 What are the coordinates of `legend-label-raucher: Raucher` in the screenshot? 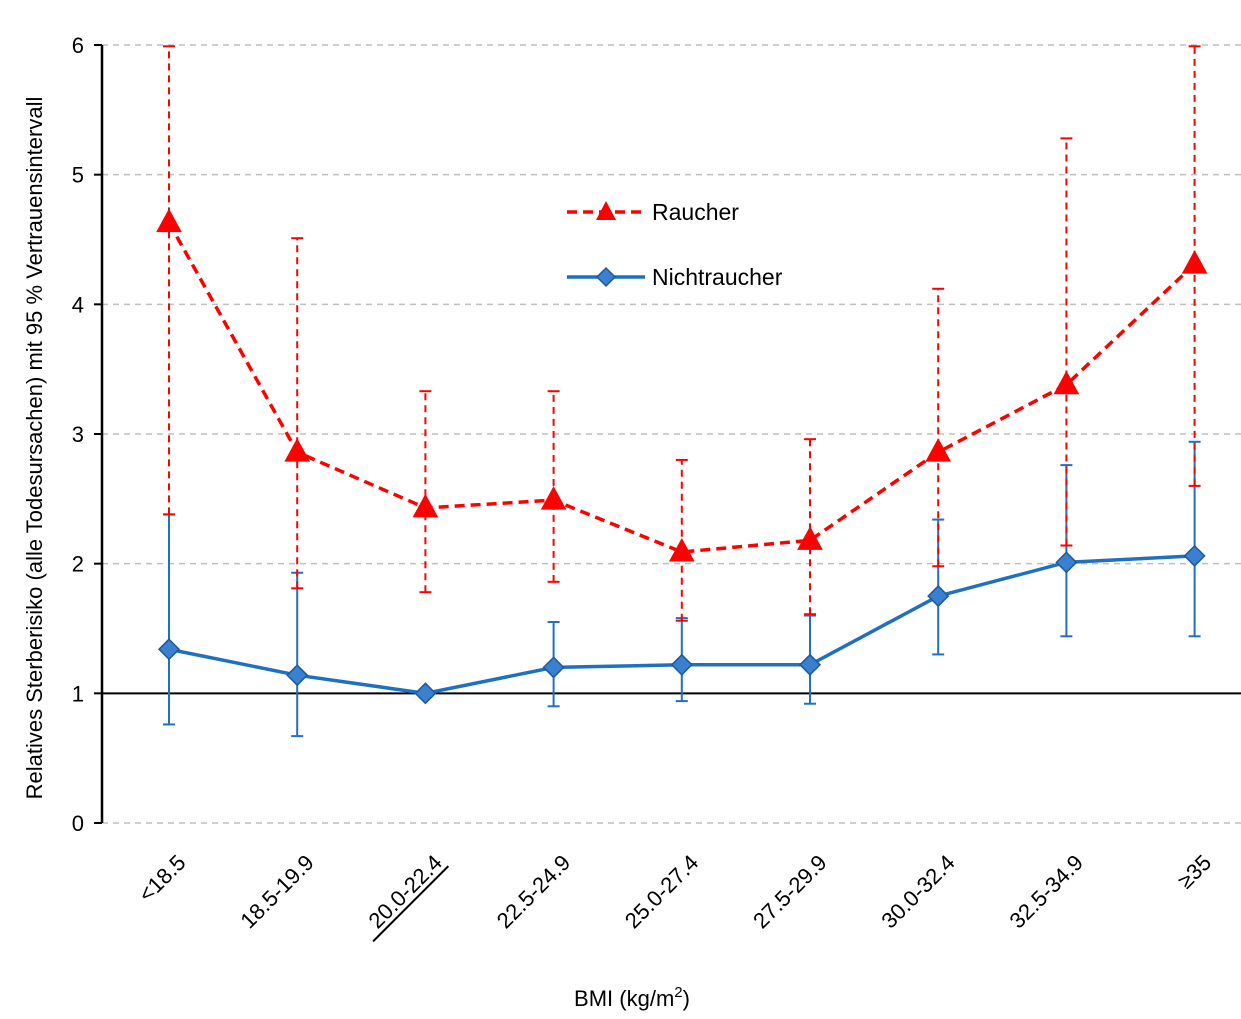 It's located at (695, 212).